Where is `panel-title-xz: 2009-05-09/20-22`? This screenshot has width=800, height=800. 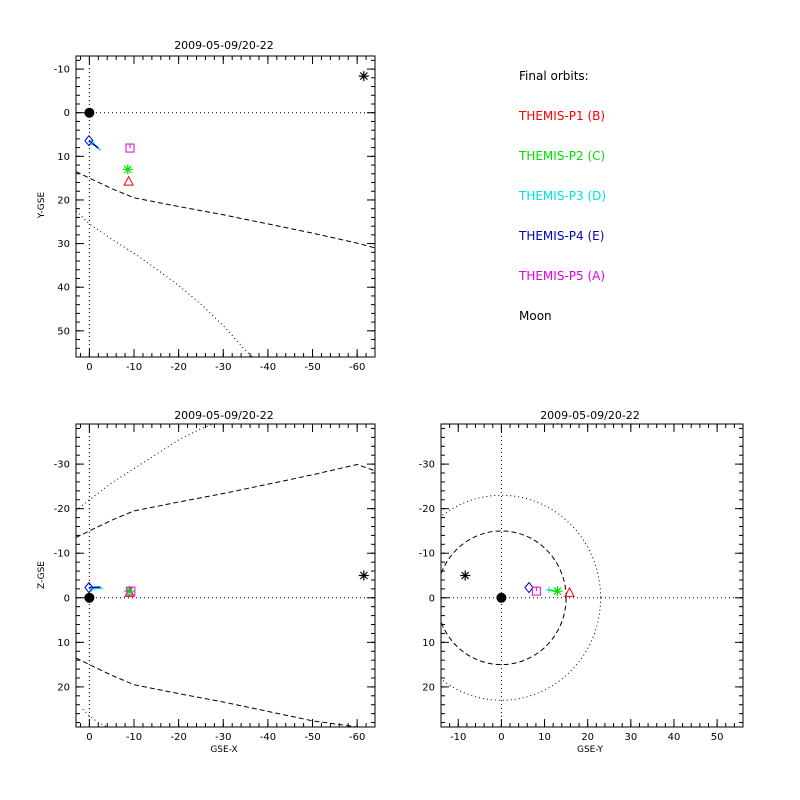 panel-title-xz: 2009-05-09/20-22 is located at coordinates (224, 415).